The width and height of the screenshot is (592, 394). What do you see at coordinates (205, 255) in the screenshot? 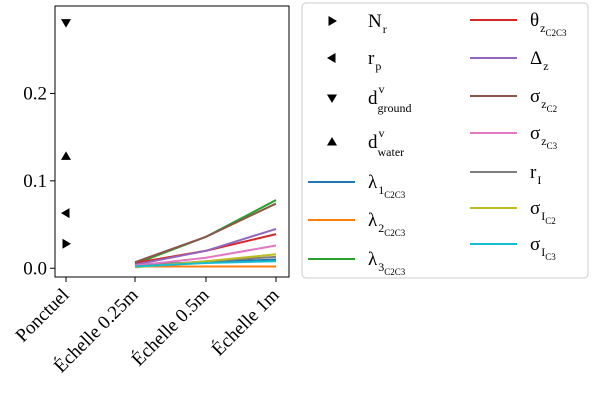
I see `series-line-sigmaZC3` at bounding box center [205, 255].